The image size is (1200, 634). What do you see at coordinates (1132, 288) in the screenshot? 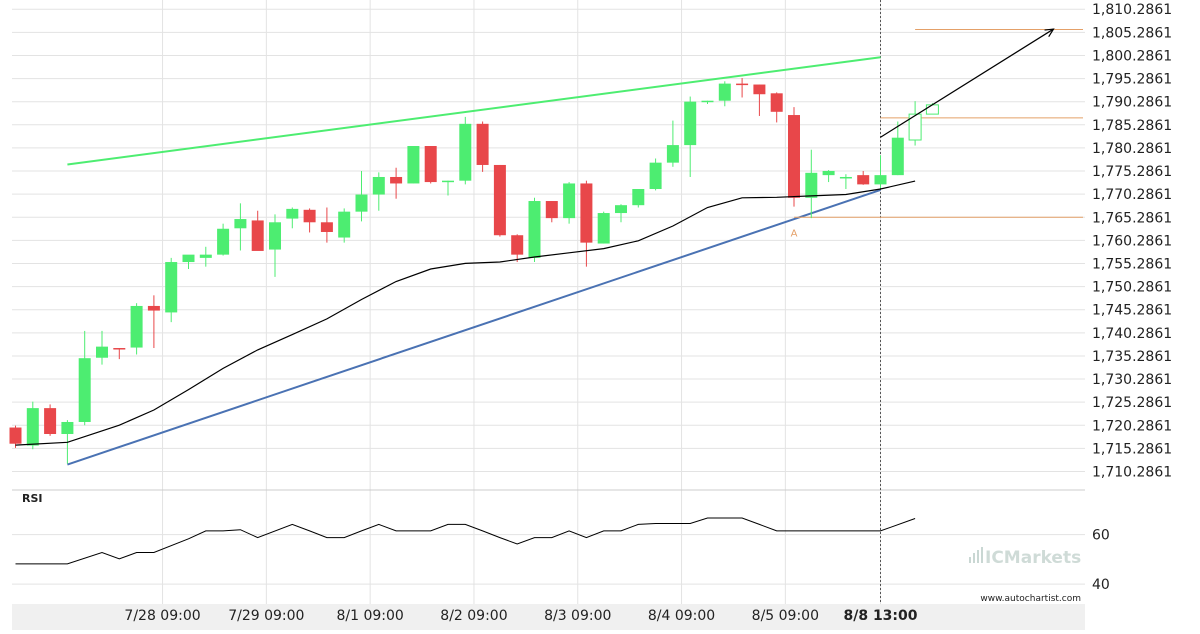
I see `price-tick-label: 1,750.2861` at bounding box center [1132, 288].